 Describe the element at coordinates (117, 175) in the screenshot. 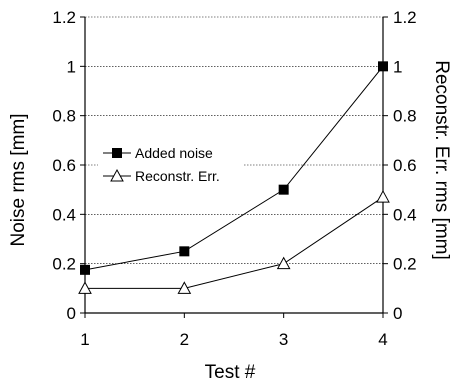

I see `legend-marker-reconstr-err` at that location.